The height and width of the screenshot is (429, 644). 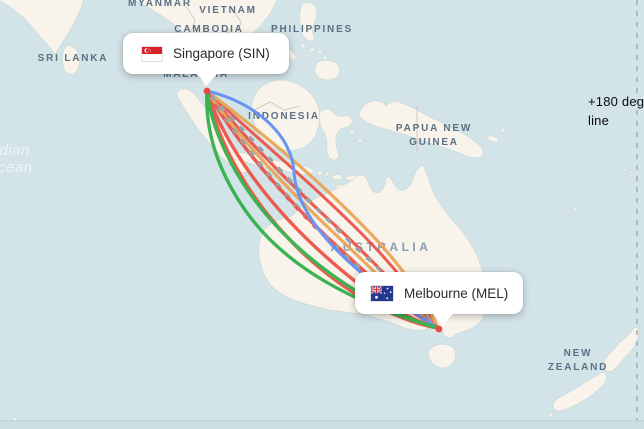 What do you see at coordinates (336, 134) in the screenshot?
I see `land-sulawesi` at bounding box center [336, 134].